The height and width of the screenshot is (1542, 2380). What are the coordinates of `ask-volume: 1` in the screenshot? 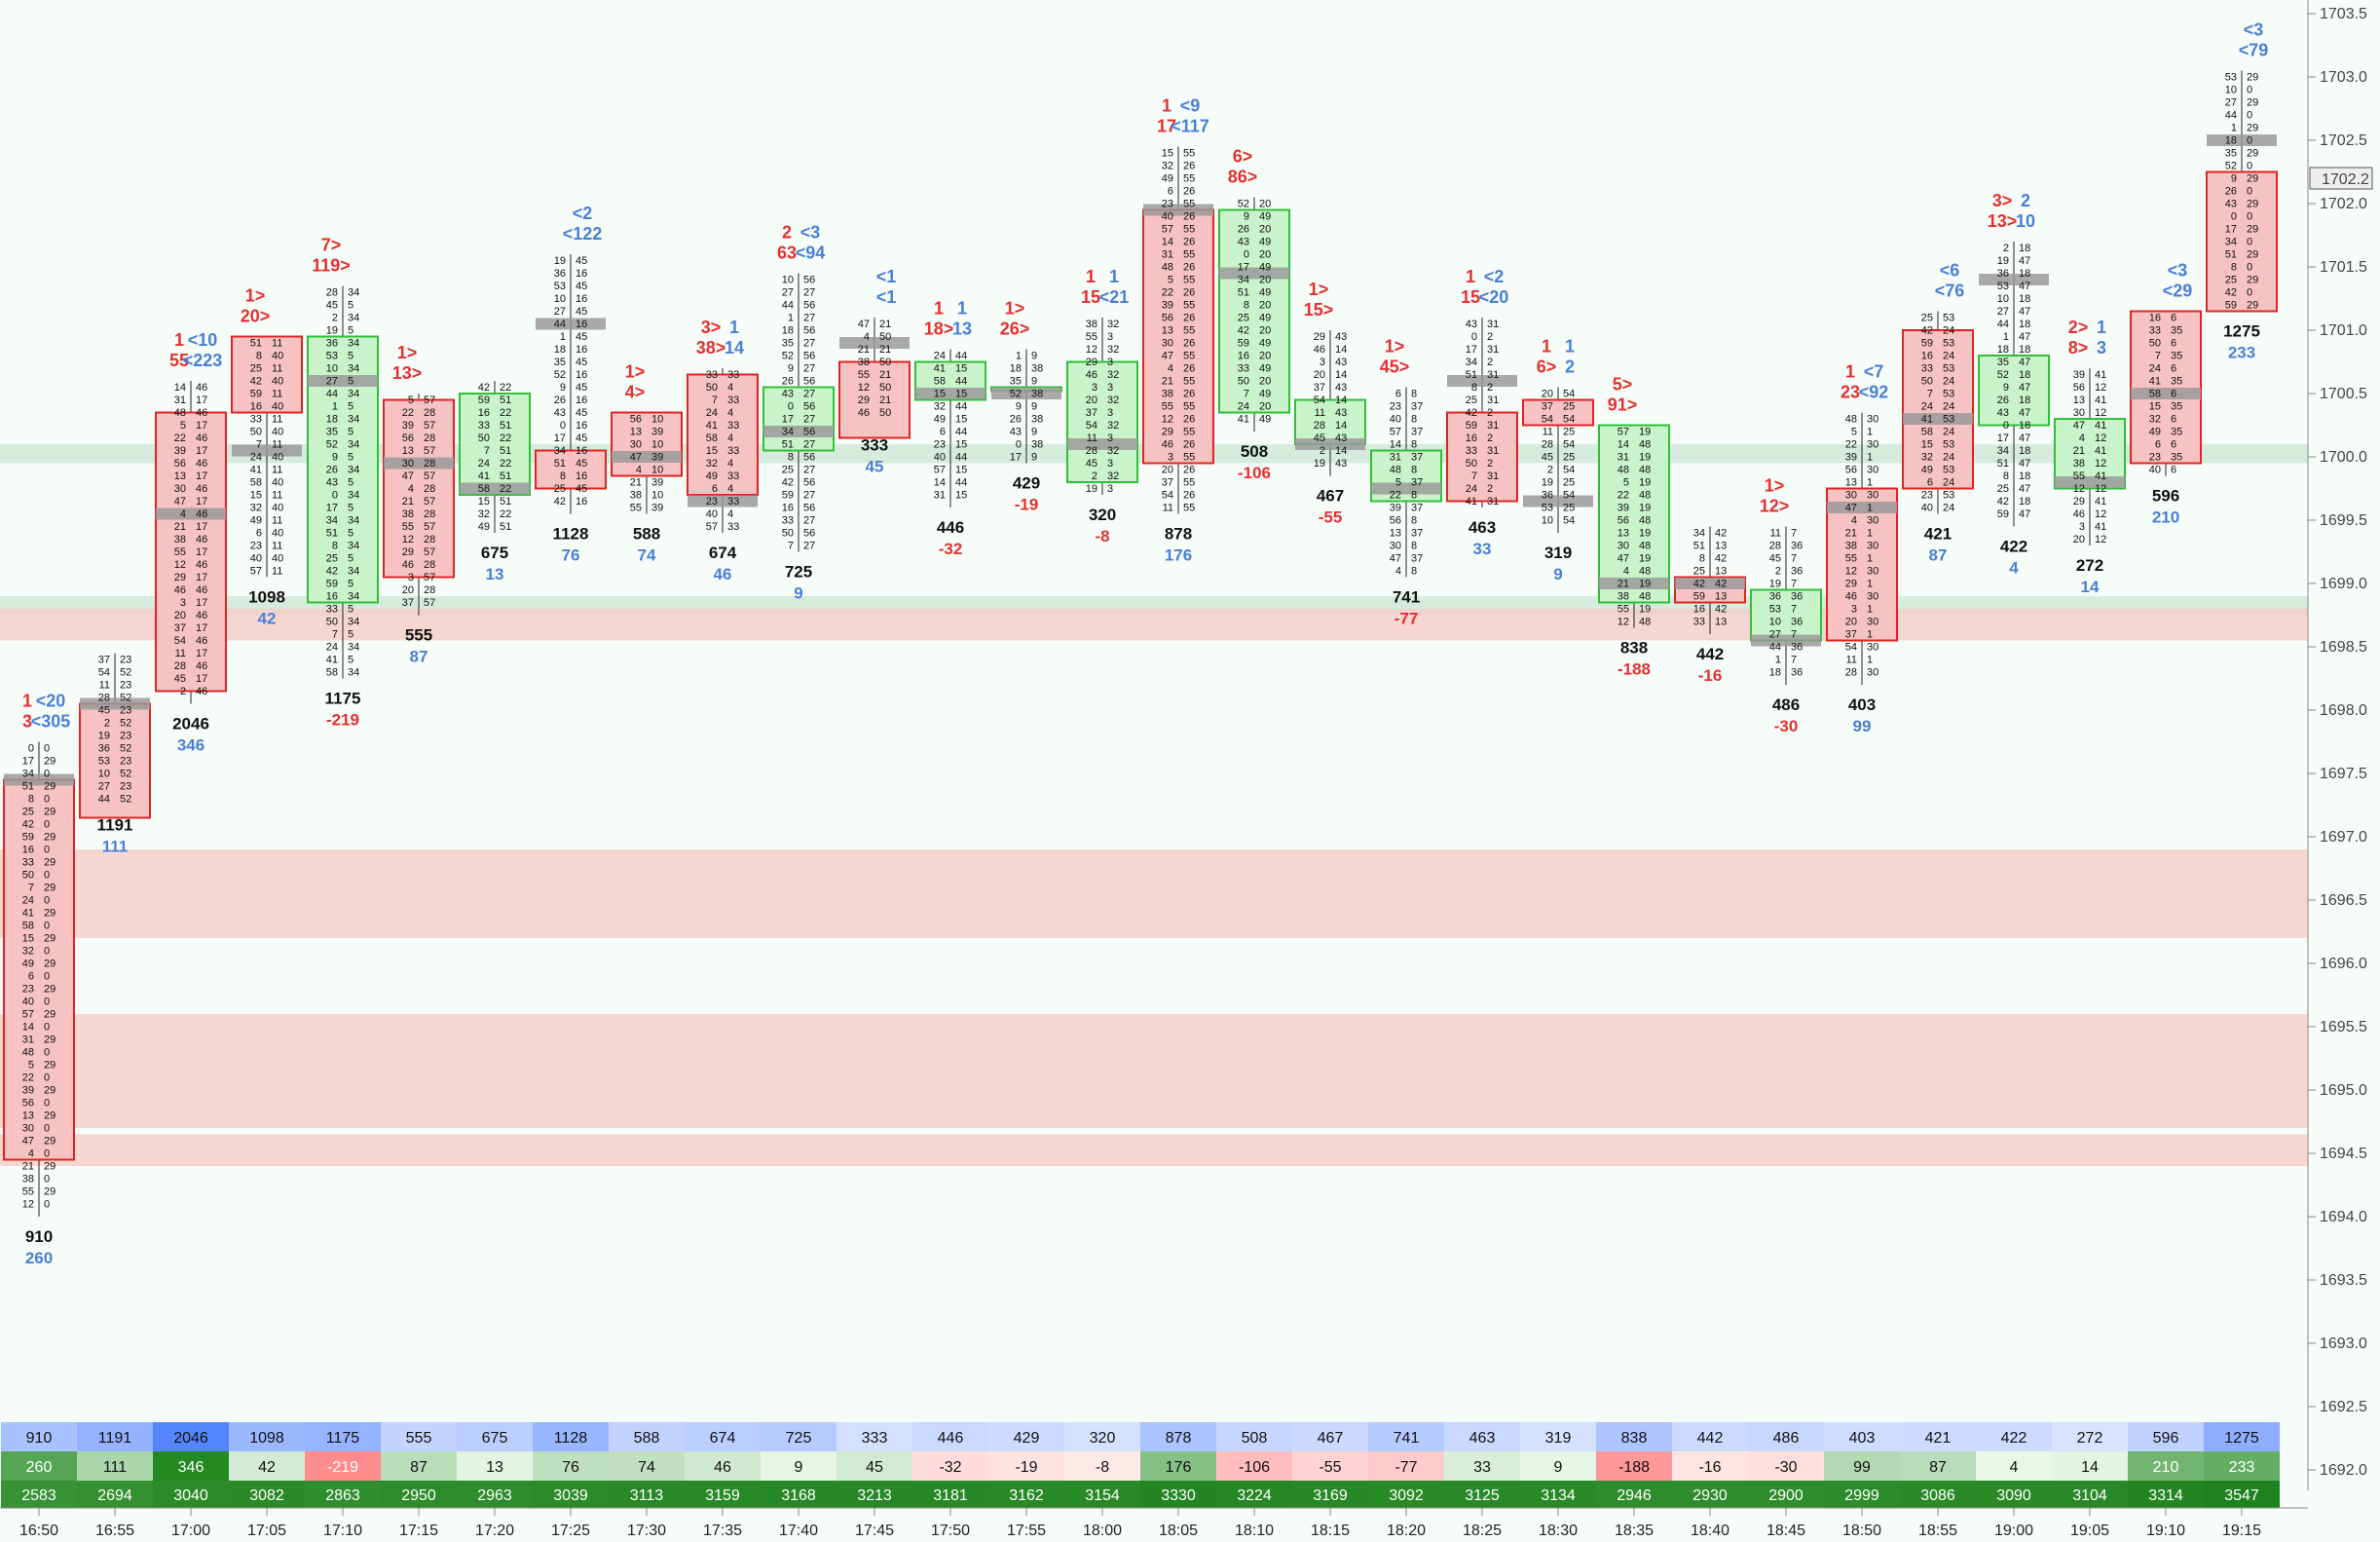 It's located at (1870, 458).